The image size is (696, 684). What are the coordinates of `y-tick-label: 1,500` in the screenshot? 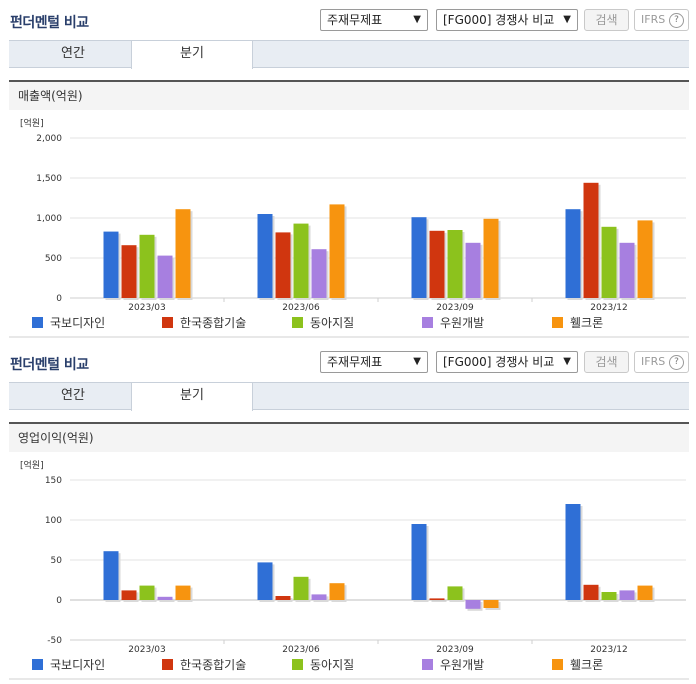 It's located at (49, 179).